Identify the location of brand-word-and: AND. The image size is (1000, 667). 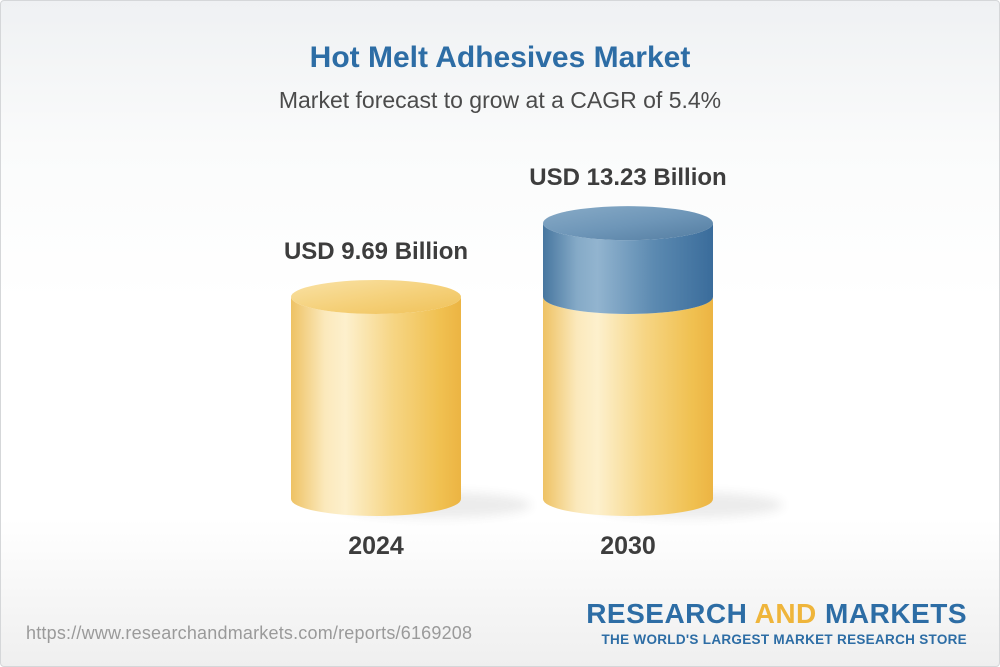
(785, 613).